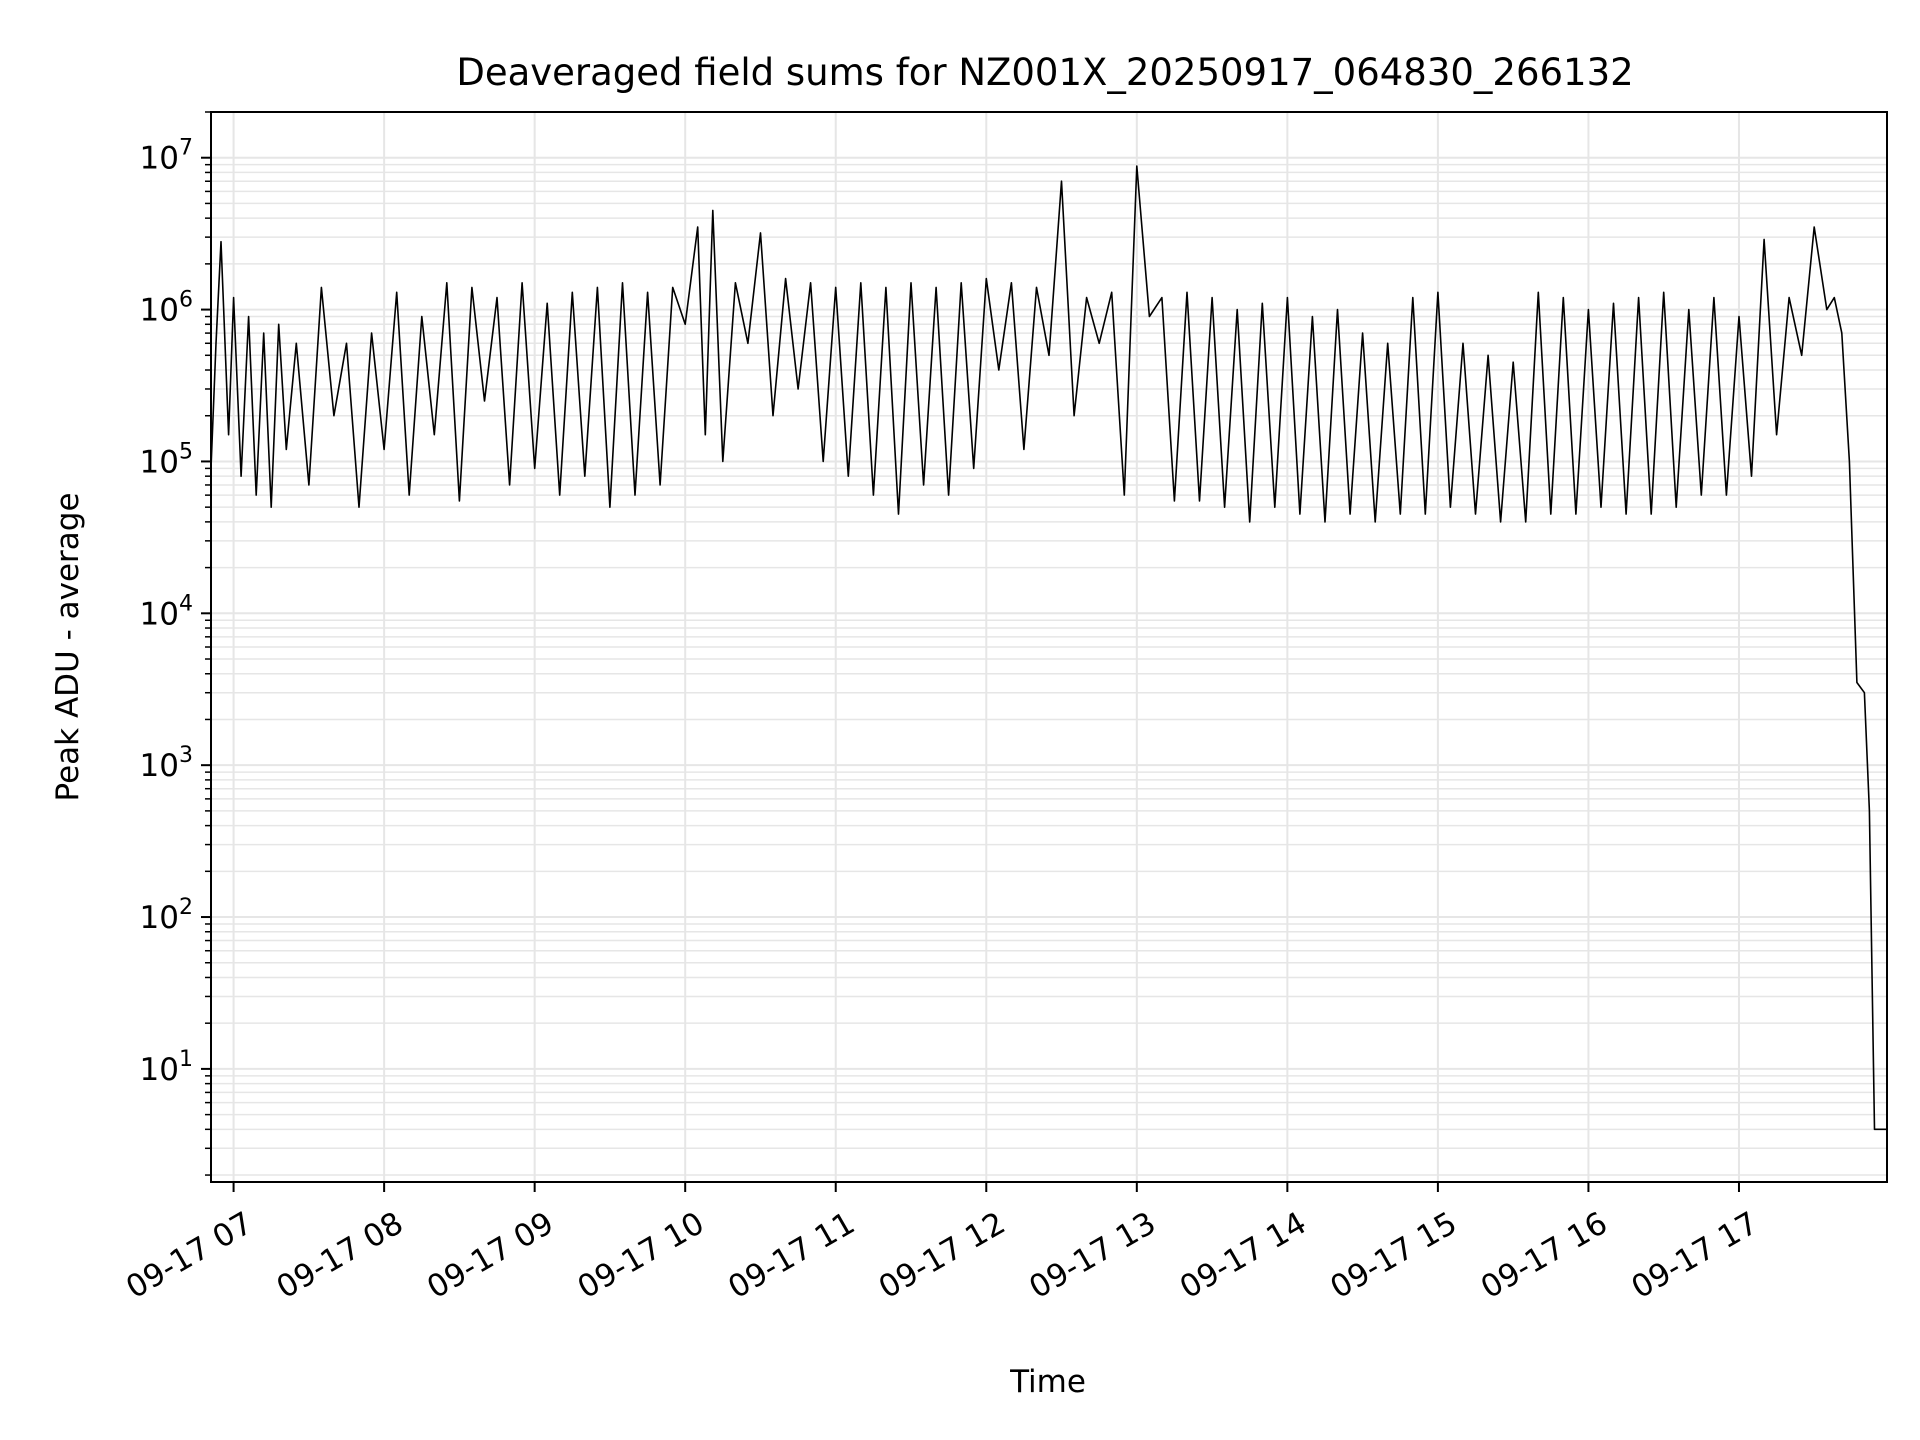 The height and width of the screenshot is (1440, 1920). I want to click on y-tick-label: 10², so click(166, 915).